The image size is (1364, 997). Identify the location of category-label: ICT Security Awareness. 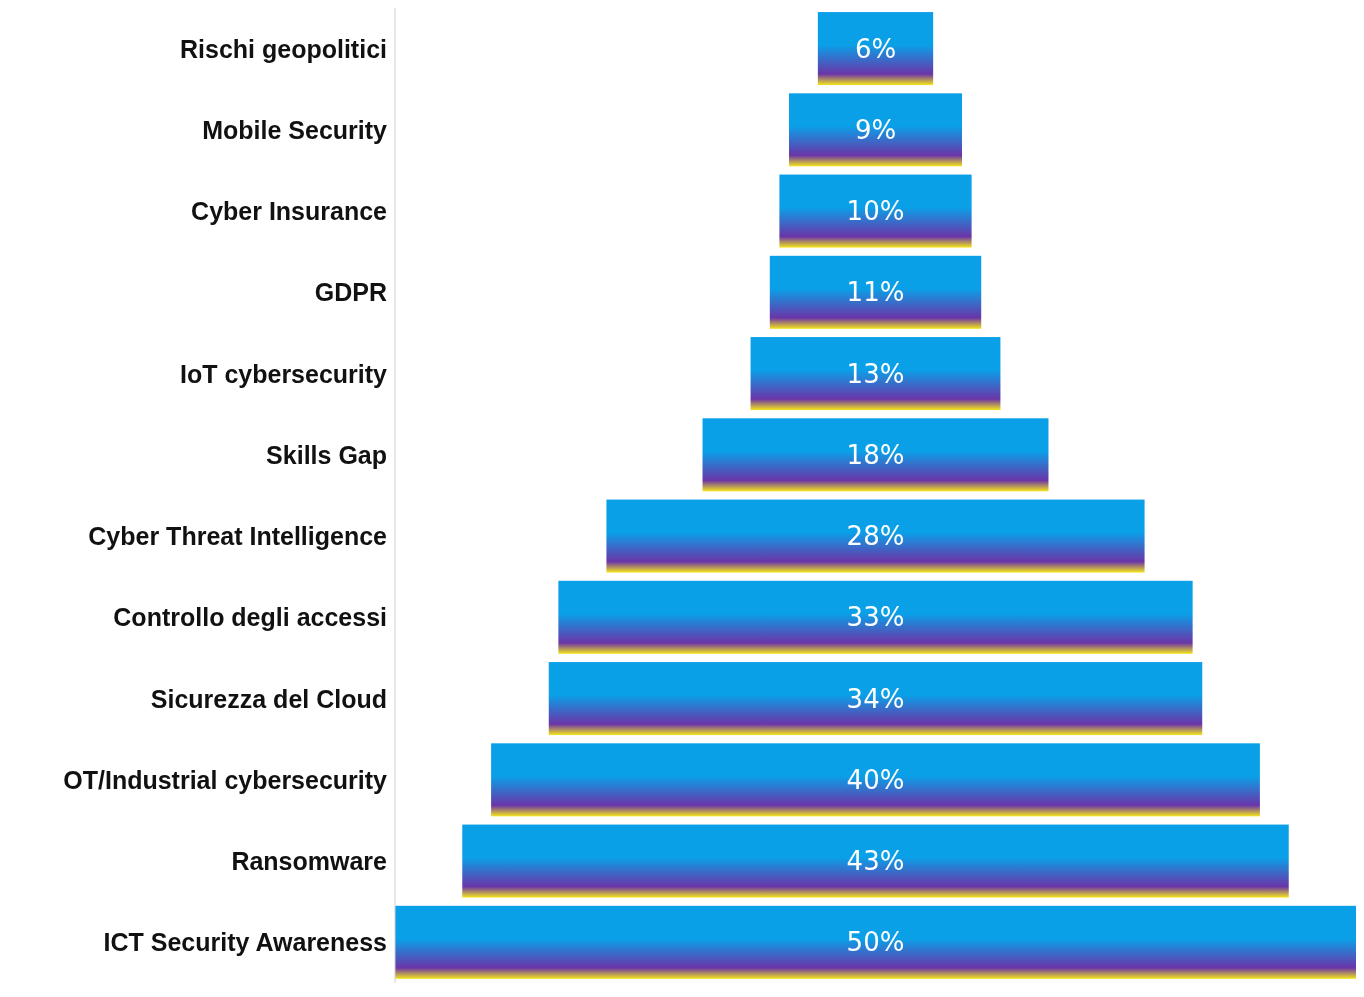
(245, 942).